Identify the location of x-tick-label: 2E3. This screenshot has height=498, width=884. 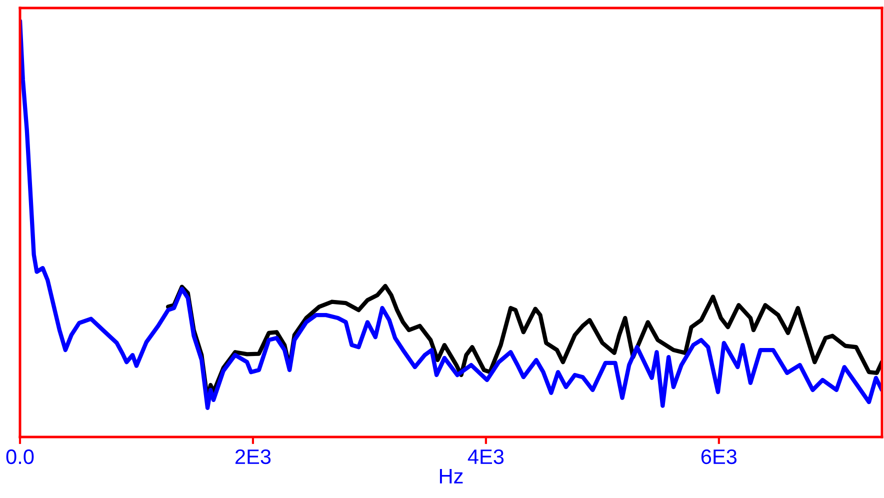
(253, 456).